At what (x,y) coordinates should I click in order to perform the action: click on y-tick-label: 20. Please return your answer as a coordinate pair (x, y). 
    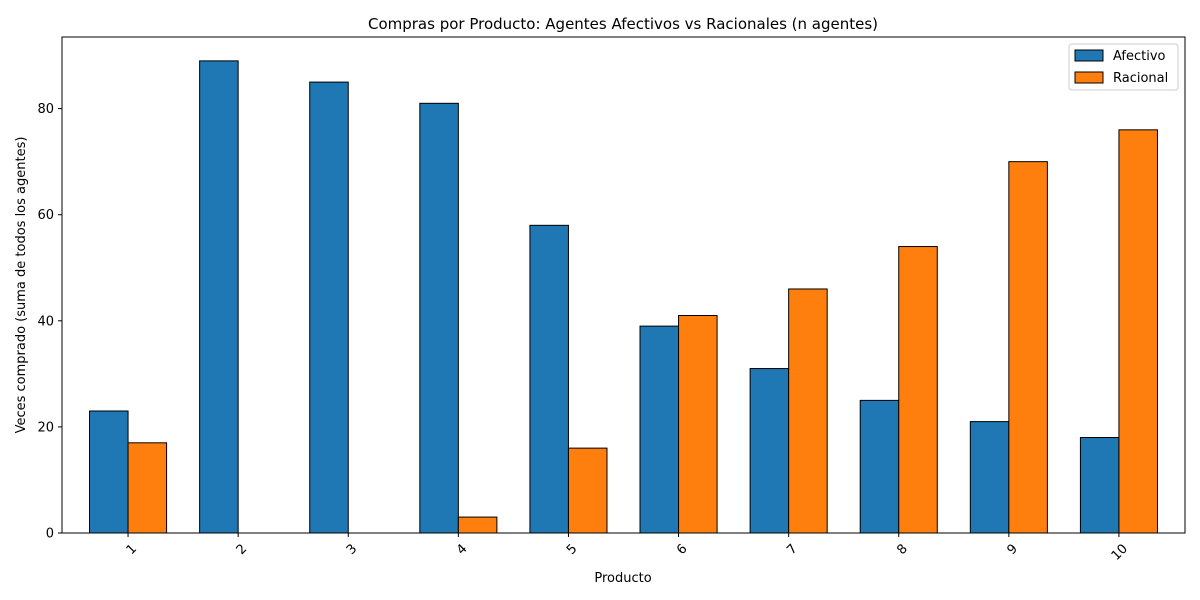
    Looking at the image, I should click on (45, 427).